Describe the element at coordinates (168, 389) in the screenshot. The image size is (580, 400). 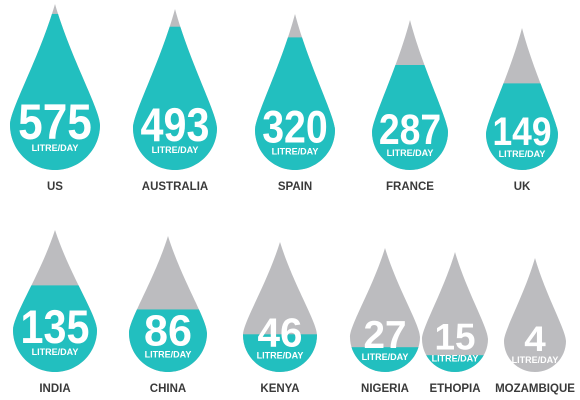
I see `country-label-china: CHINA` at that location.